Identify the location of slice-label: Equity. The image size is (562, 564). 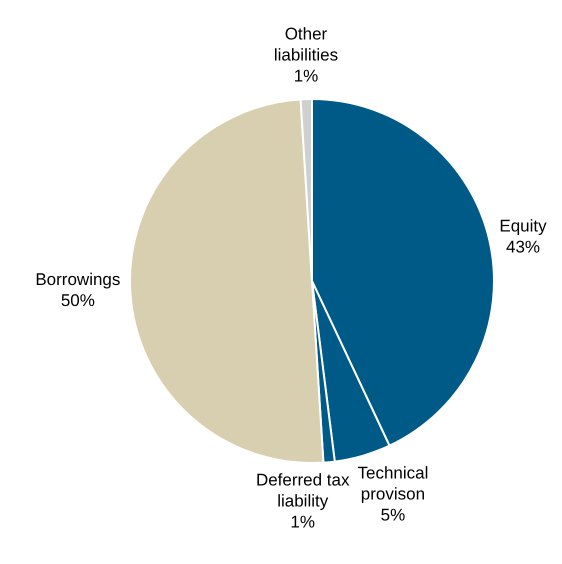
(523, 226).